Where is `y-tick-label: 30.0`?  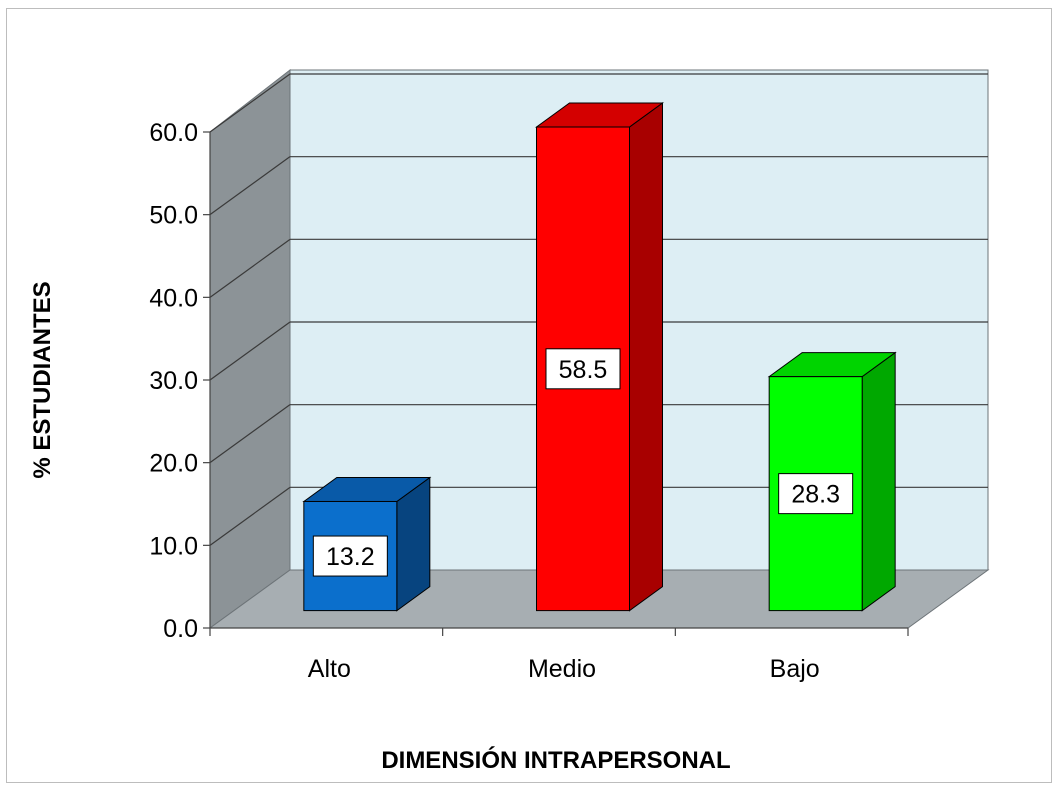 y-tick-label: 30.0 is located at coordinates (173, 381).